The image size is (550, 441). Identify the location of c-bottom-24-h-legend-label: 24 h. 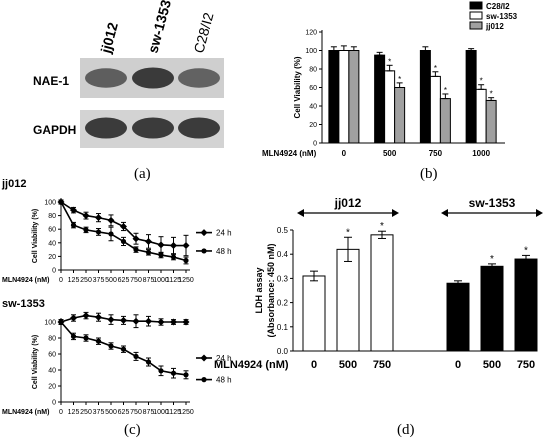
(224, 358).